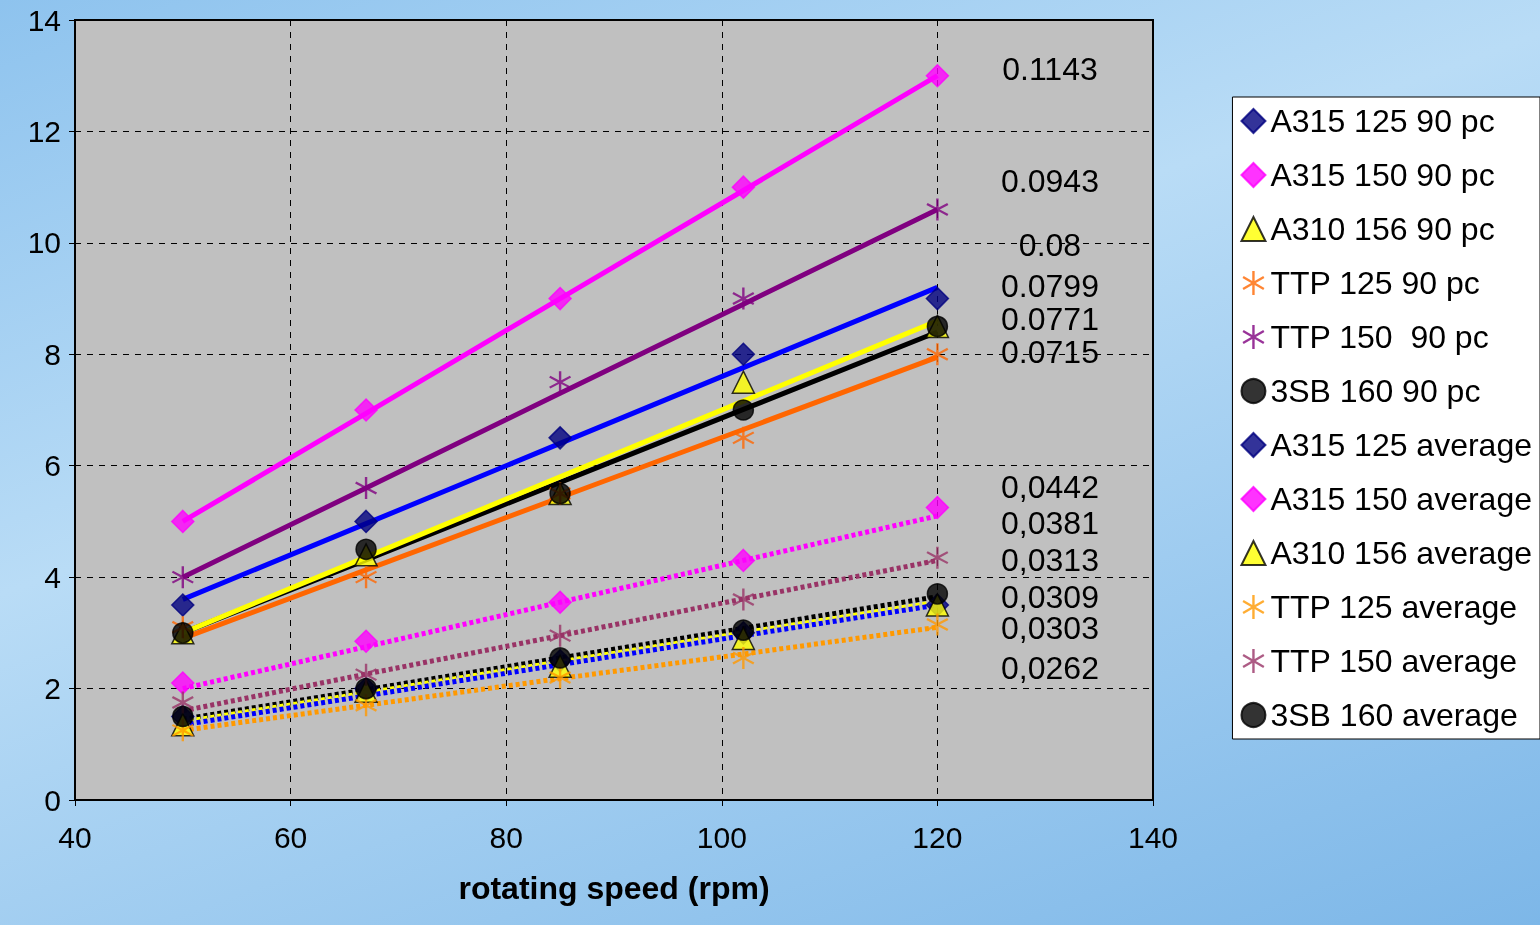 This screenshot has width=1540, height=925. Describe the element at coordinates (1050, 286) in the screenshot. I see `annotation: 0.0799` at that location.